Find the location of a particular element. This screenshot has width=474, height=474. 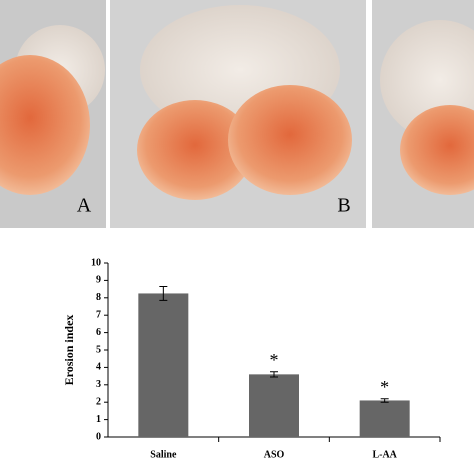

x-tick-label: Saline is located at coordinates (163, 454).